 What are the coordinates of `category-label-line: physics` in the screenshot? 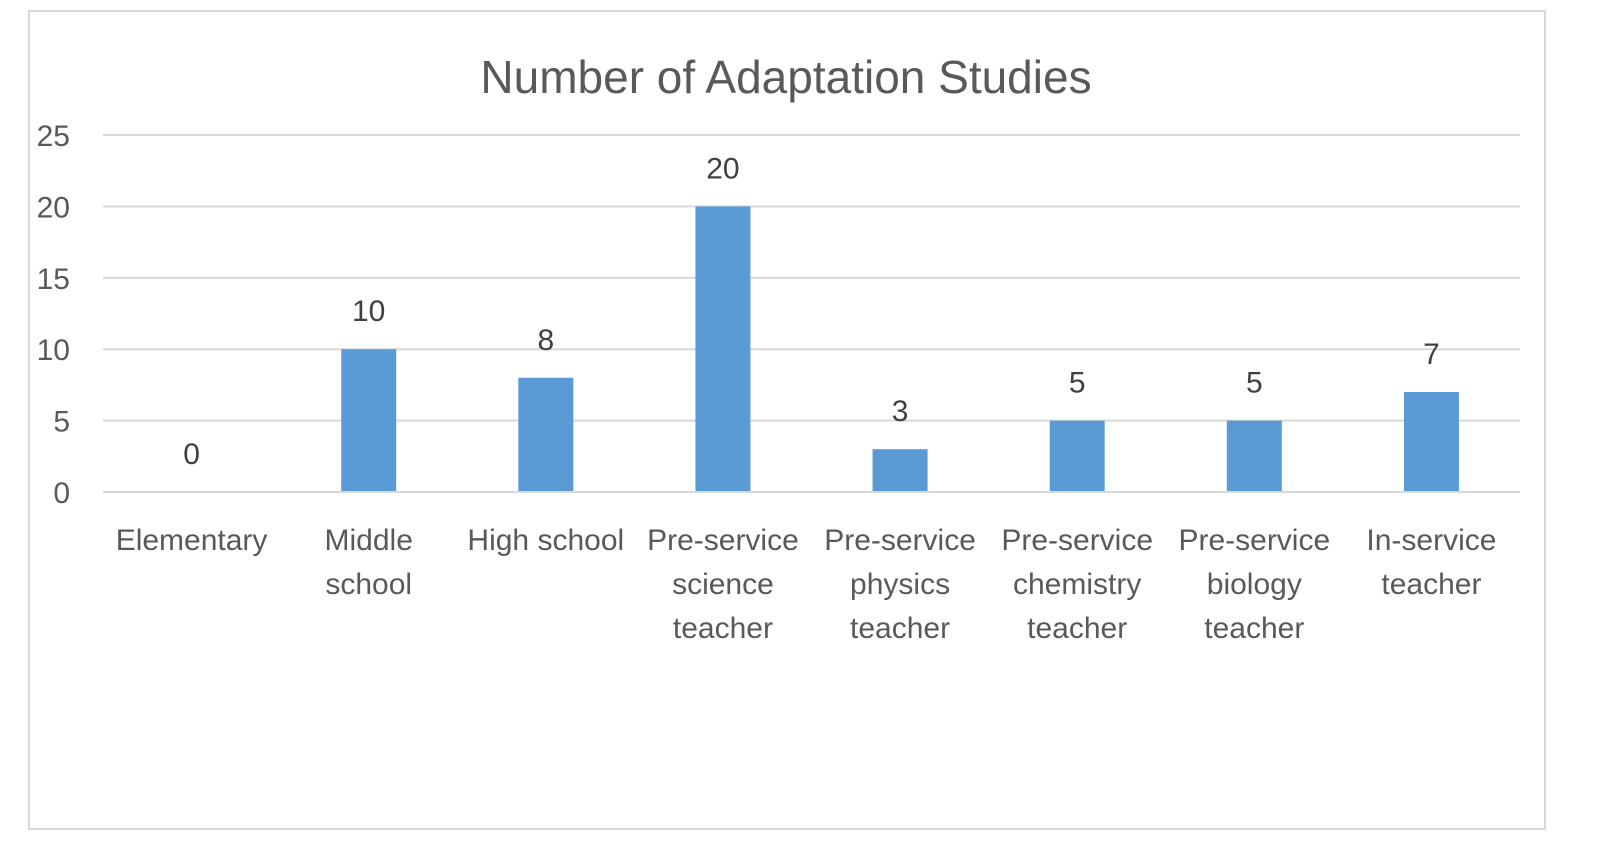 It's located at (900, 584).